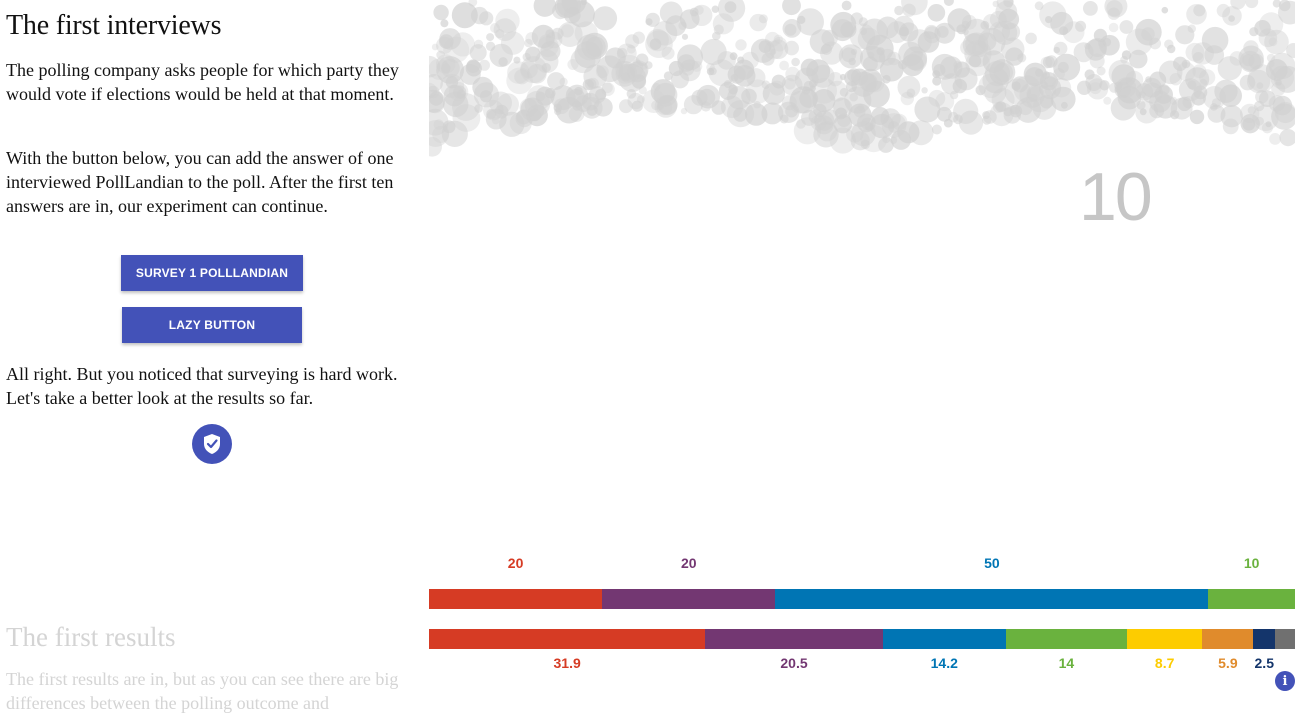 This screenshot has height=715, width=1295. Describe the element at coordinates (114, 25) in the screenshot. I see `section-title-first-interviews: The first interviews` at that location.